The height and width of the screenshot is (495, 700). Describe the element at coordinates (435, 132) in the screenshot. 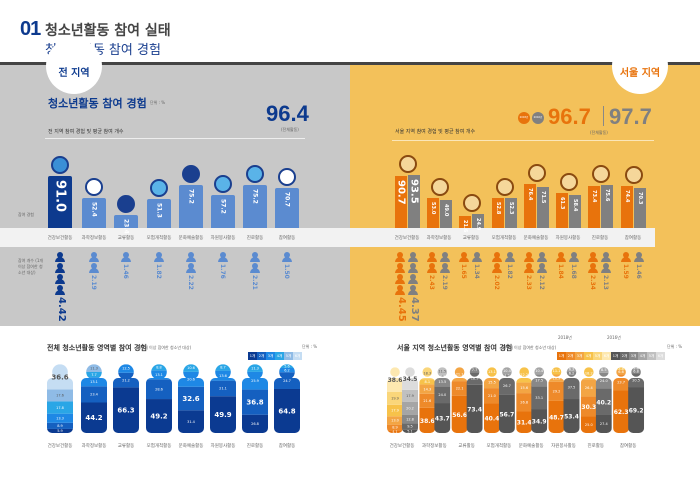

I see `seoul-desc: 서울 지역 참여 경험 및 평균 참여 개수` at that location.